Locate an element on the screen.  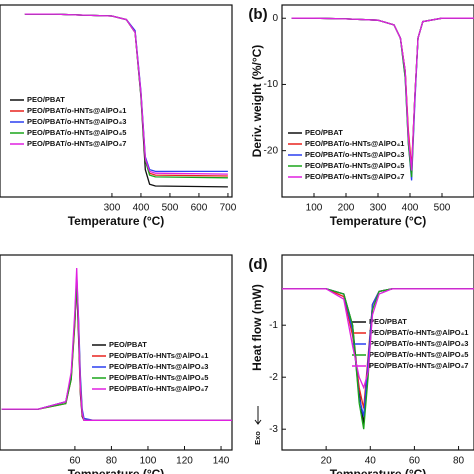
x-tick-label: 600 is located at coordinates (199, 208).